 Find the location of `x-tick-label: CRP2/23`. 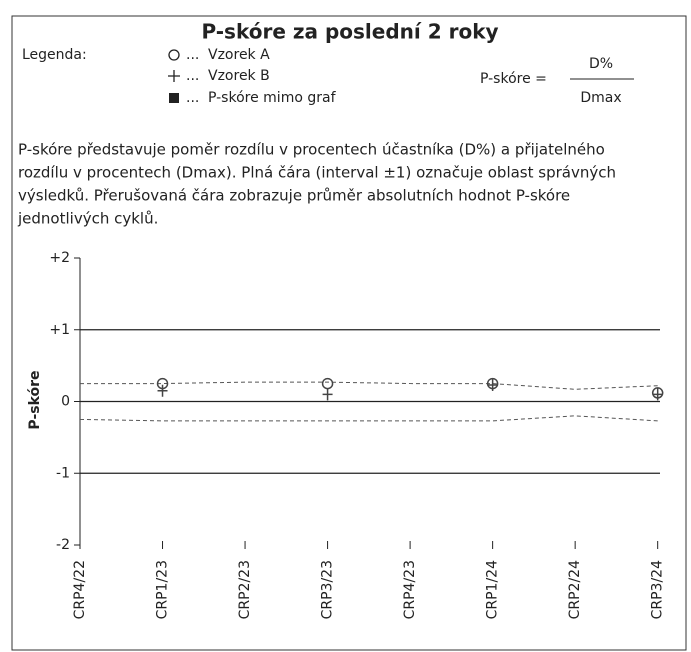

x-tick-label: CRP2/23 is located at coordinates (245, 589).